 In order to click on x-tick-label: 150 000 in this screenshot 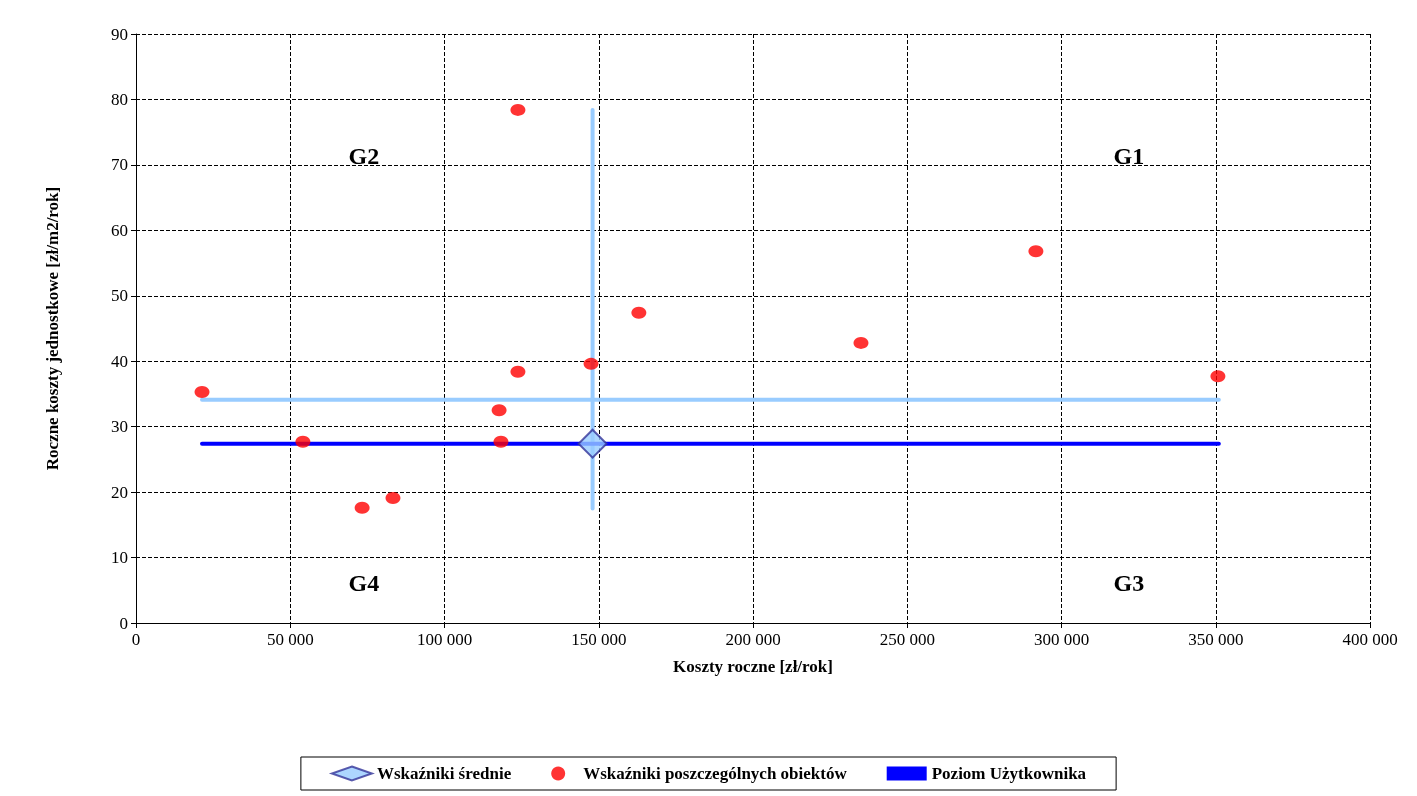, I will do `click(599, 639)`.